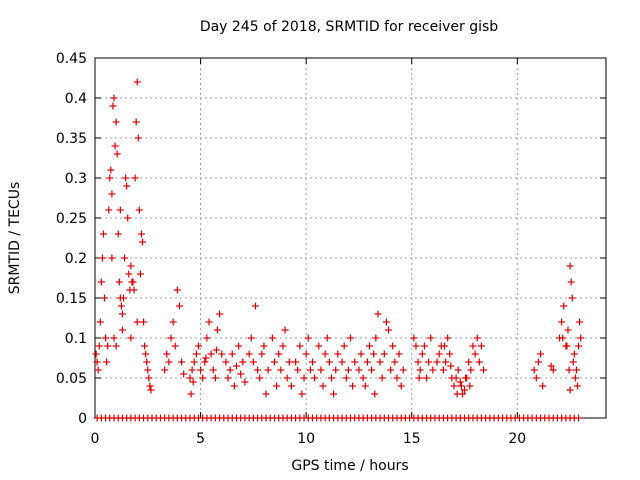 The image size is (640, 480). Describe the element at coordinates (71, 219) in the screenshot. I see `y-tick-label: 0.25` at that location.